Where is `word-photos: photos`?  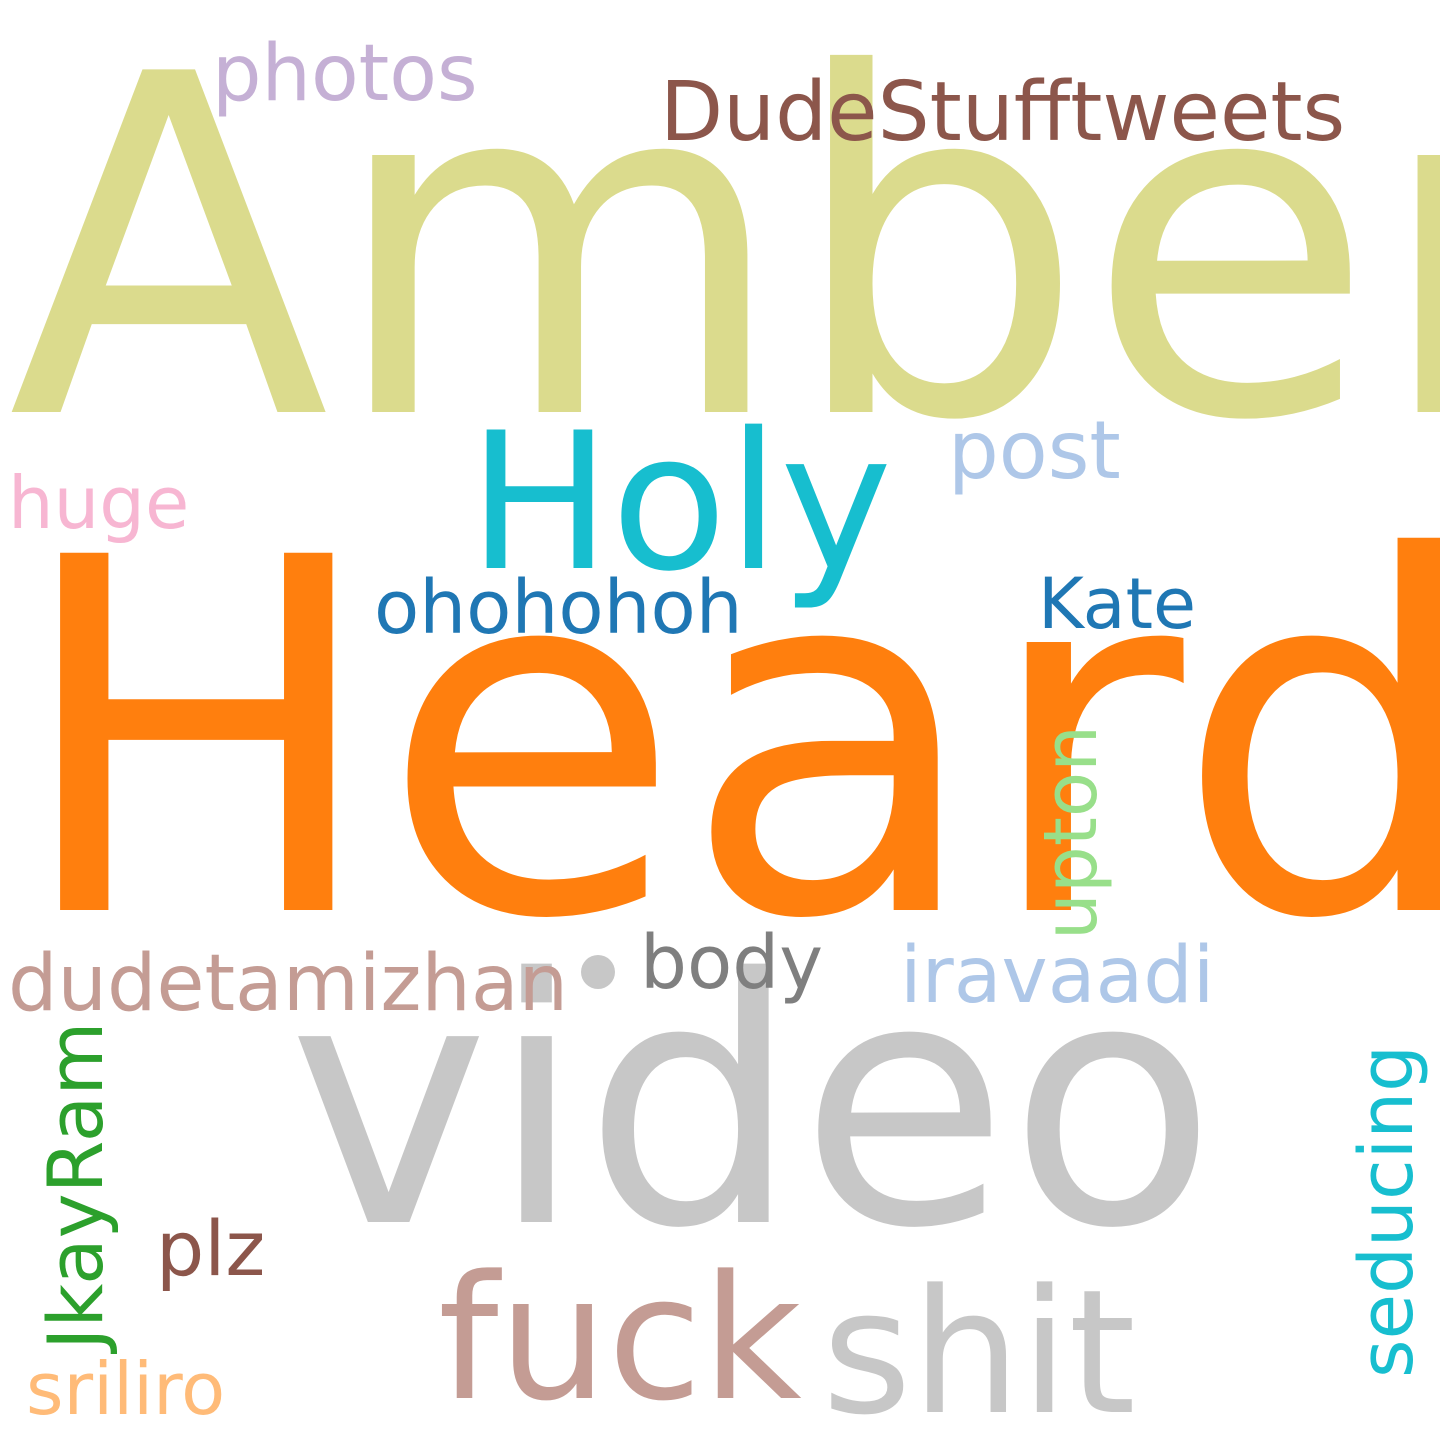 word-photos: photos is located at coordinates (345, 74).